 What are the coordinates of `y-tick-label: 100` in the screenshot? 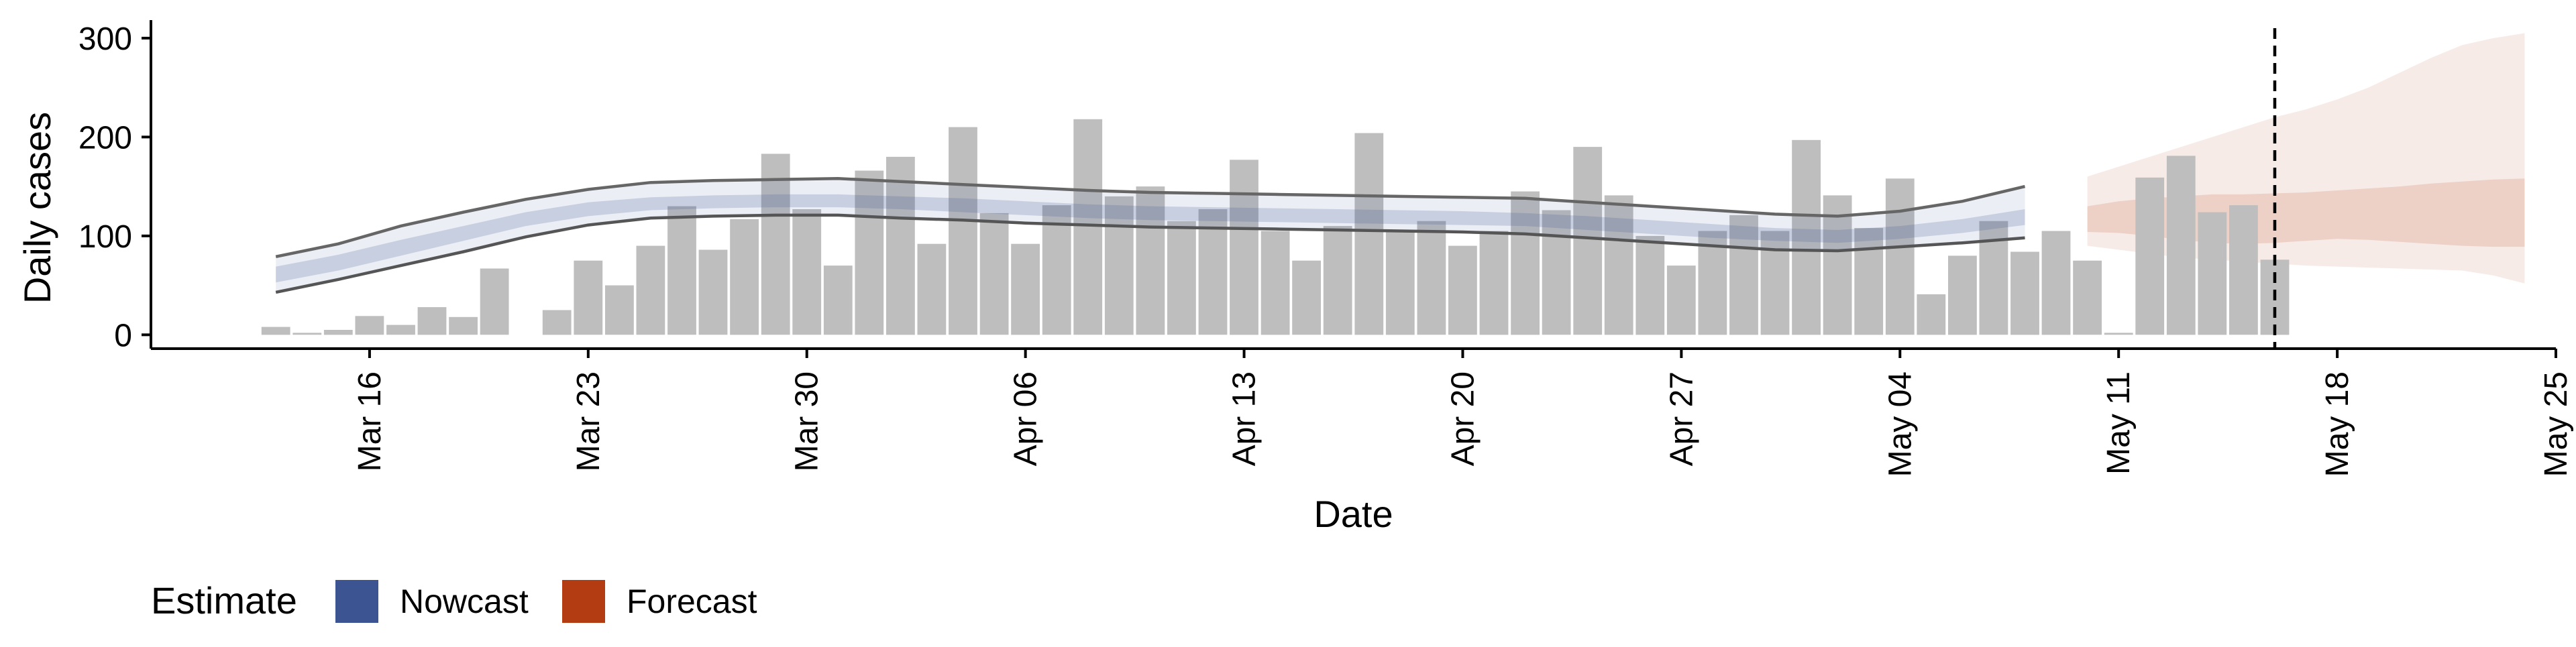 It's located at (105, 237).